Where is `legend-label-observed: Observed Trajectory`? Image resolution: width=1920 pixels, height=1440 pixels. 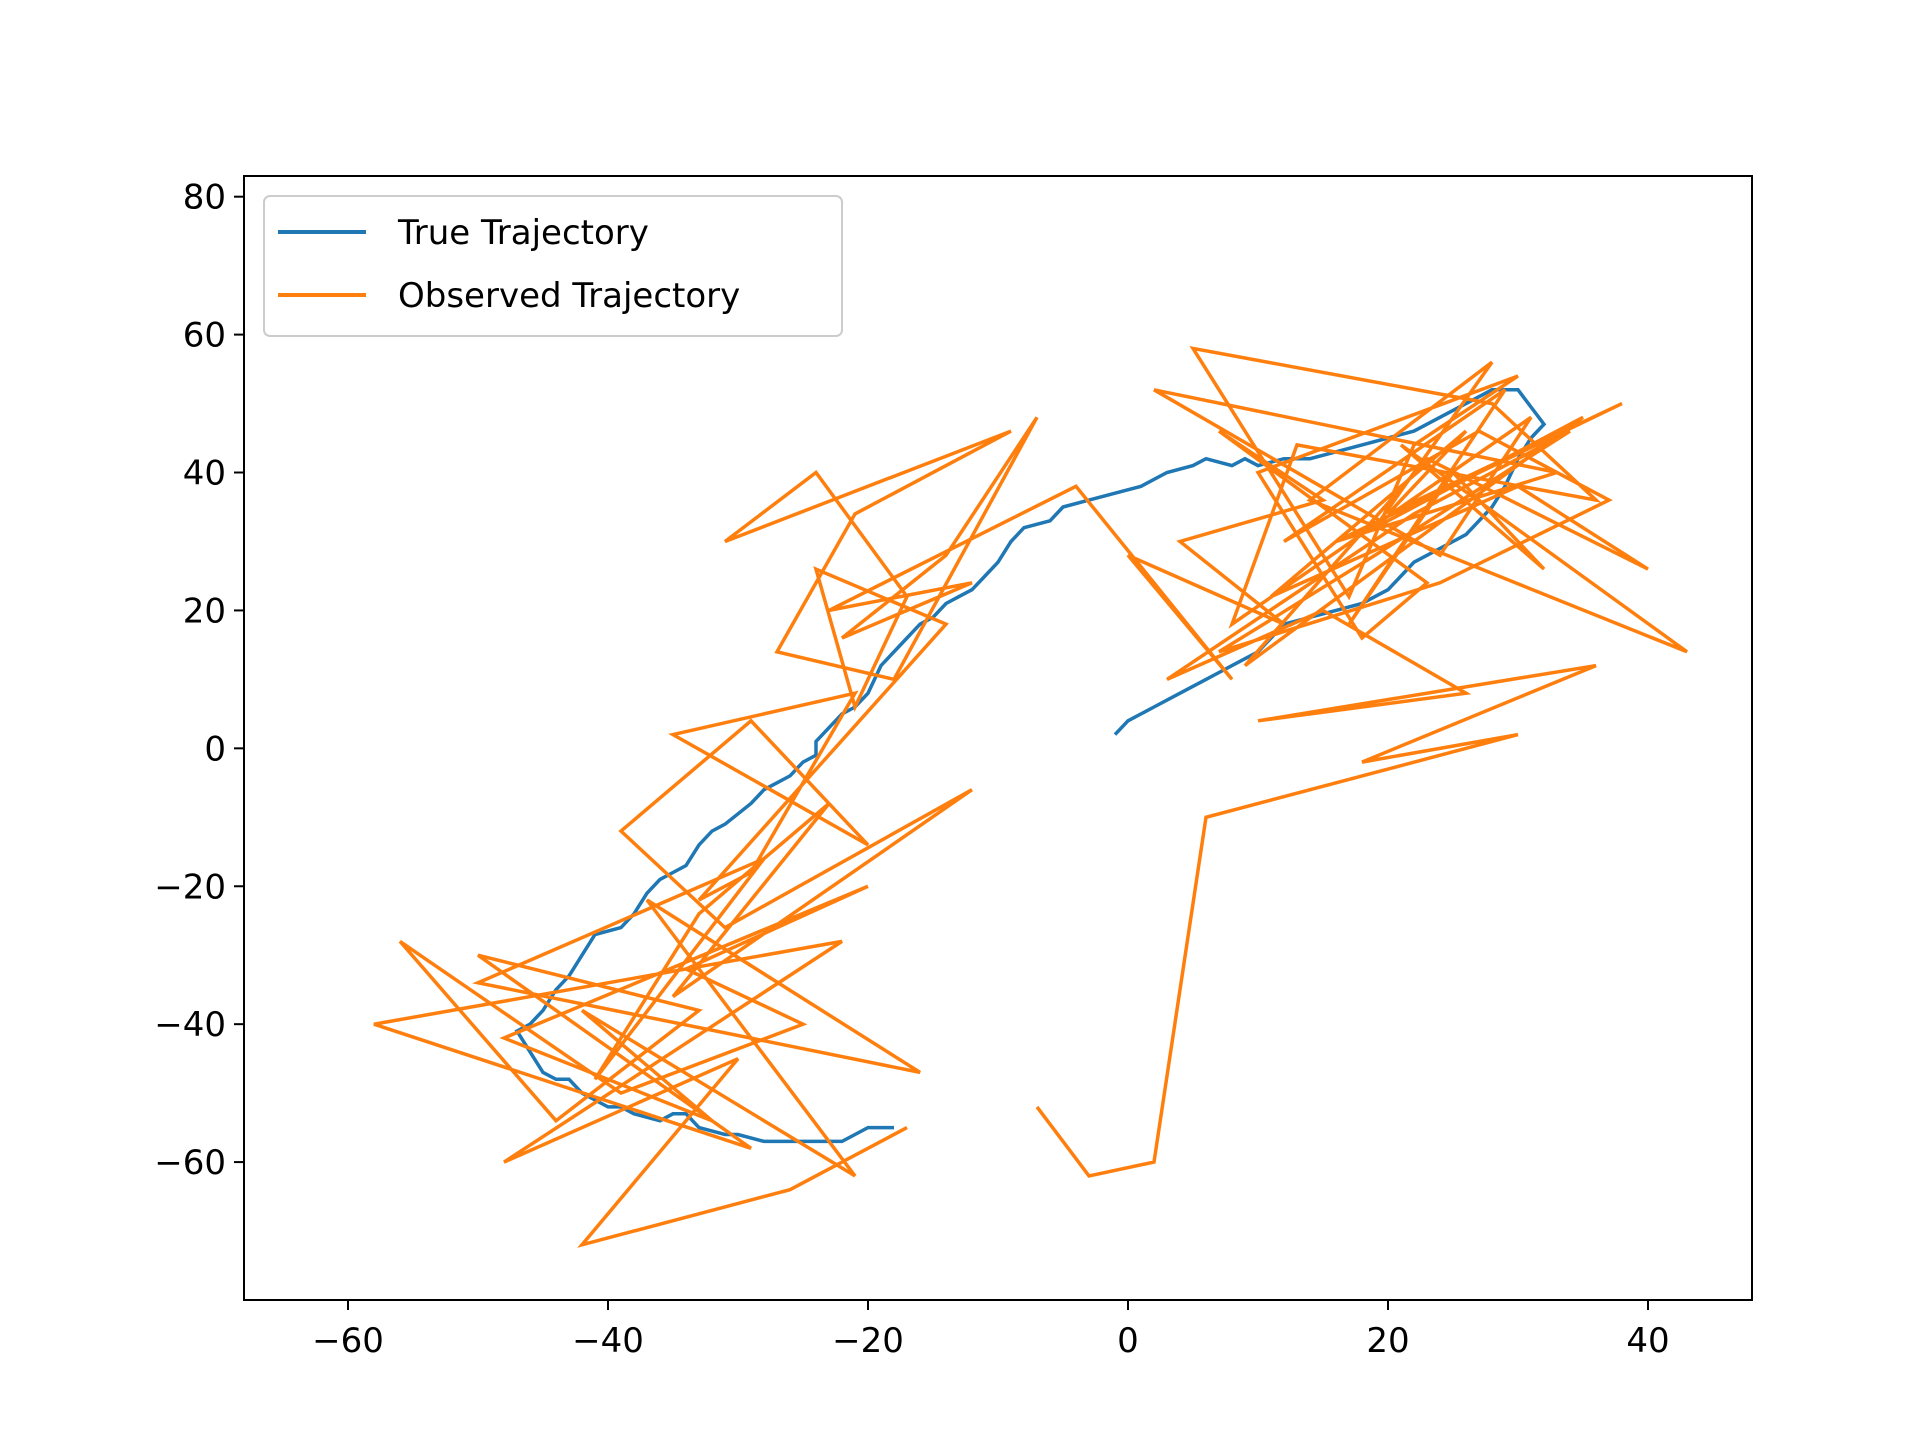
legend-label-observed: Observed Trajectory is located at coordinates (569, 296).